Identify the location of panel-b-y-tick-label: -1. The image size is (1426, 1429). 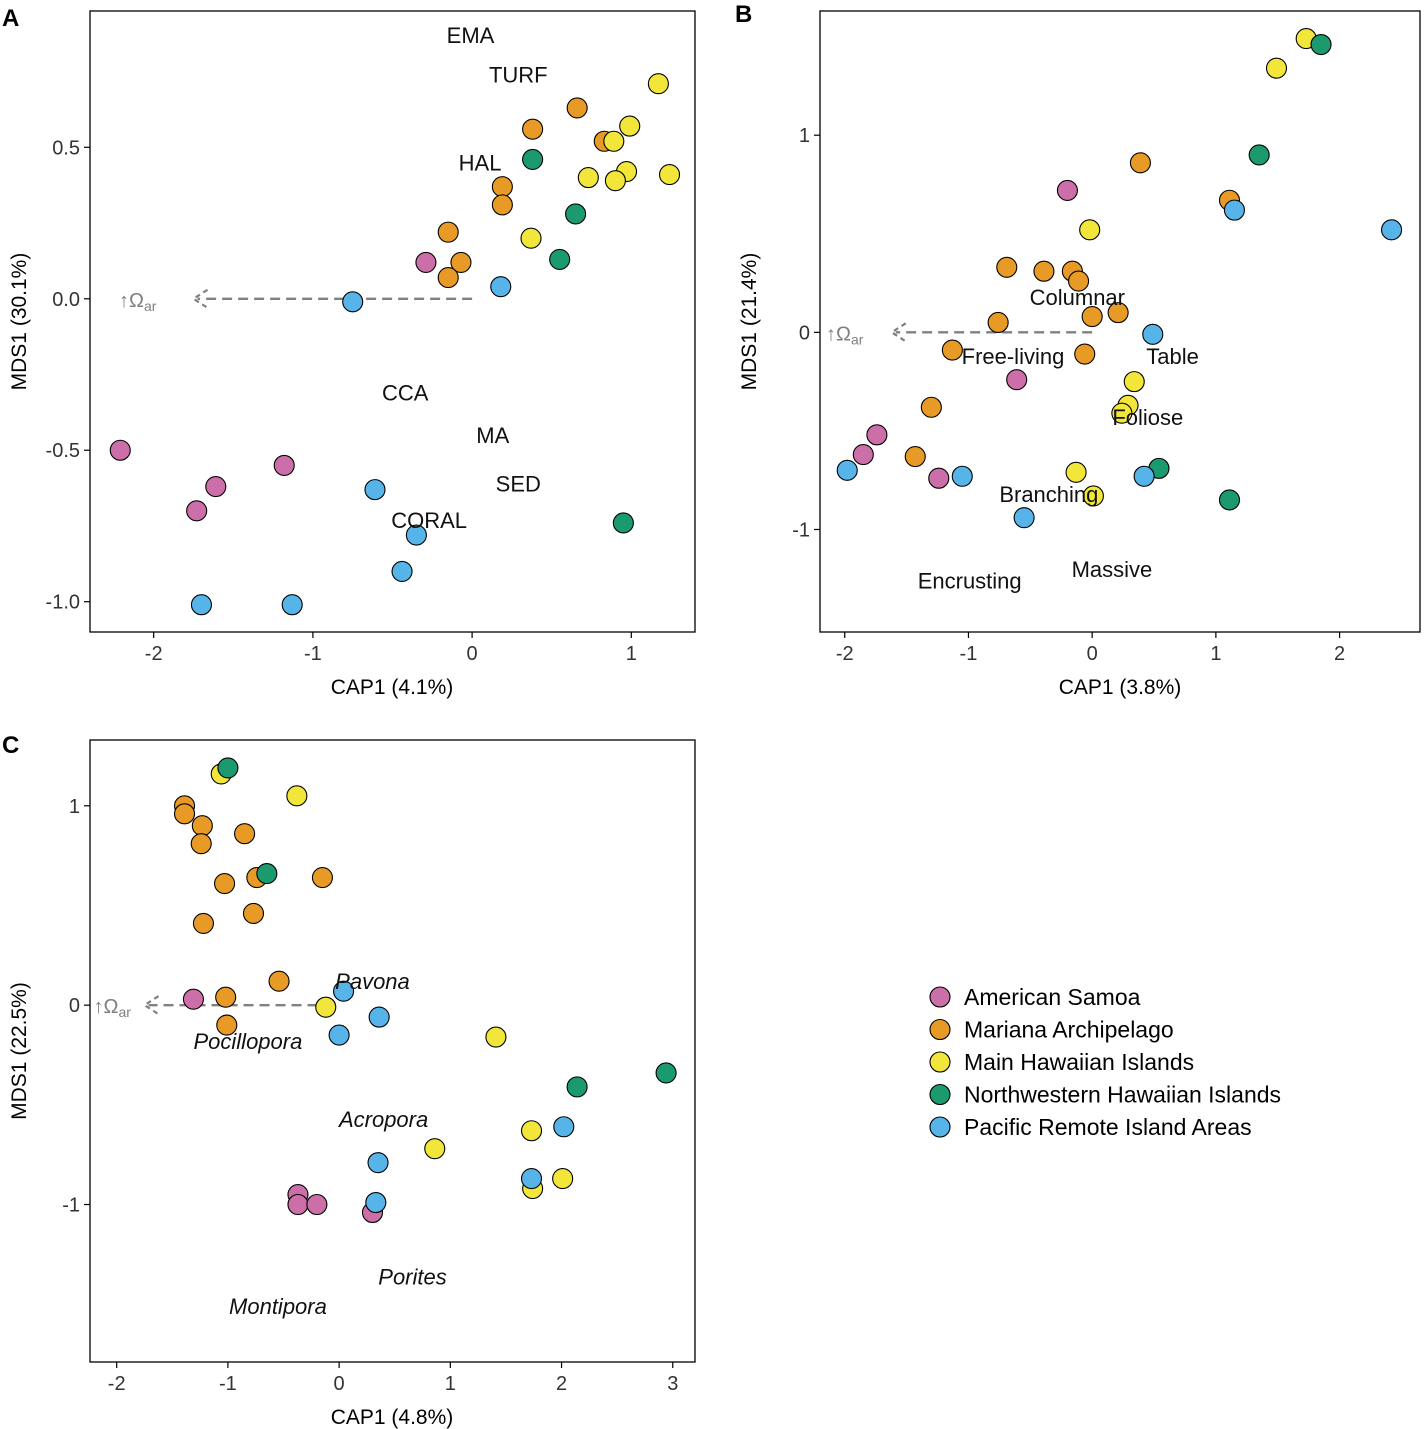
(801, 530).